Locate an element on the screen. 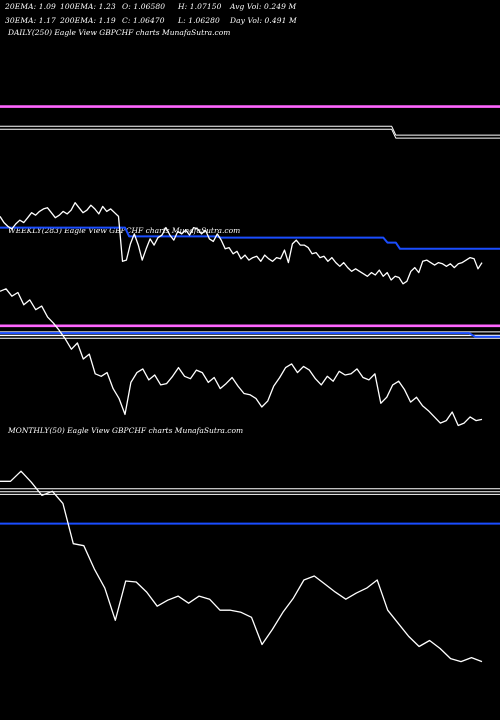 Image resolution: width=500 pixels, height=720 pixels. header-ema20: 20EMA: 1.09 is located at coordinates (30, 6).